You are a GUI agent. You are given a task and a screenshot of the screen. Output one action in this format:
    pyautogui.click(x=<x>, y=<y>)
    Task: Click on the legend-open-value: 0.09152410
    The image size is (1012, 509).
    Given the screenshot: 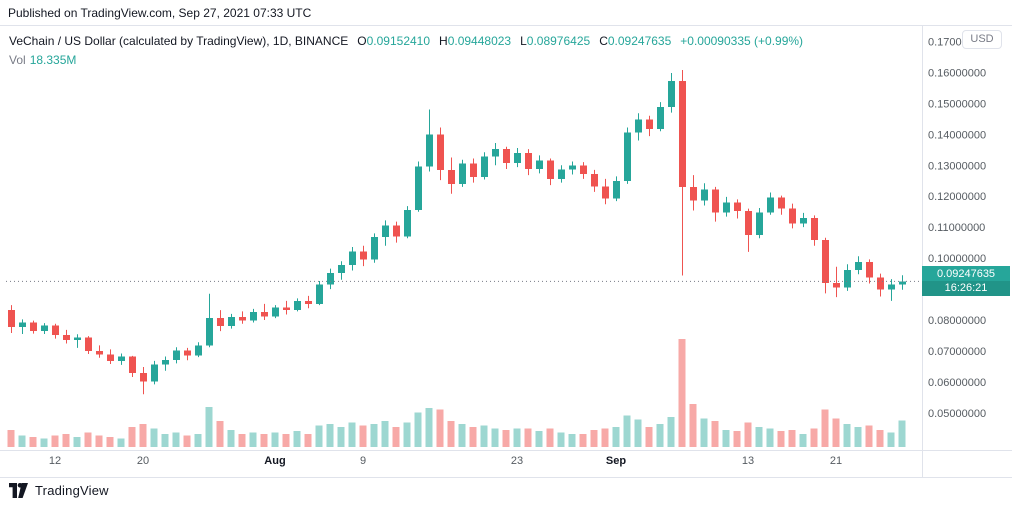 What is the action you would take?
    pyautogui.click(x=398, y=41)
    